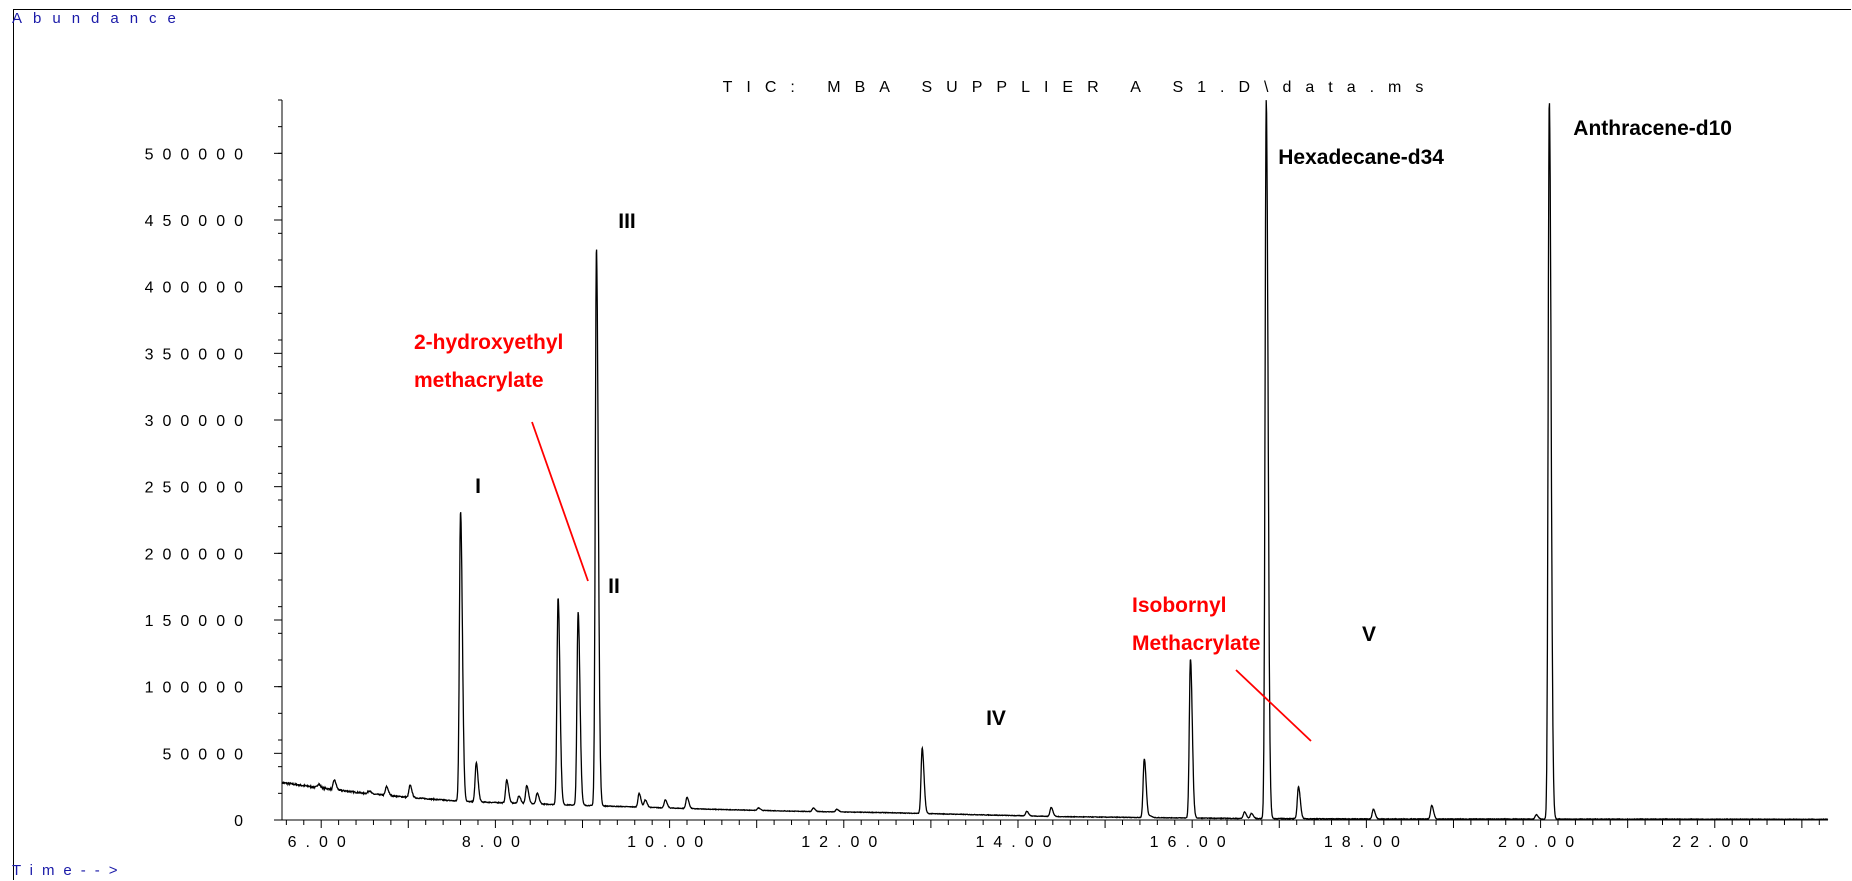  Describe the element at coordinates (1192, 842) in the screenshot. I see `x-tick-label: 16.00` at that location.